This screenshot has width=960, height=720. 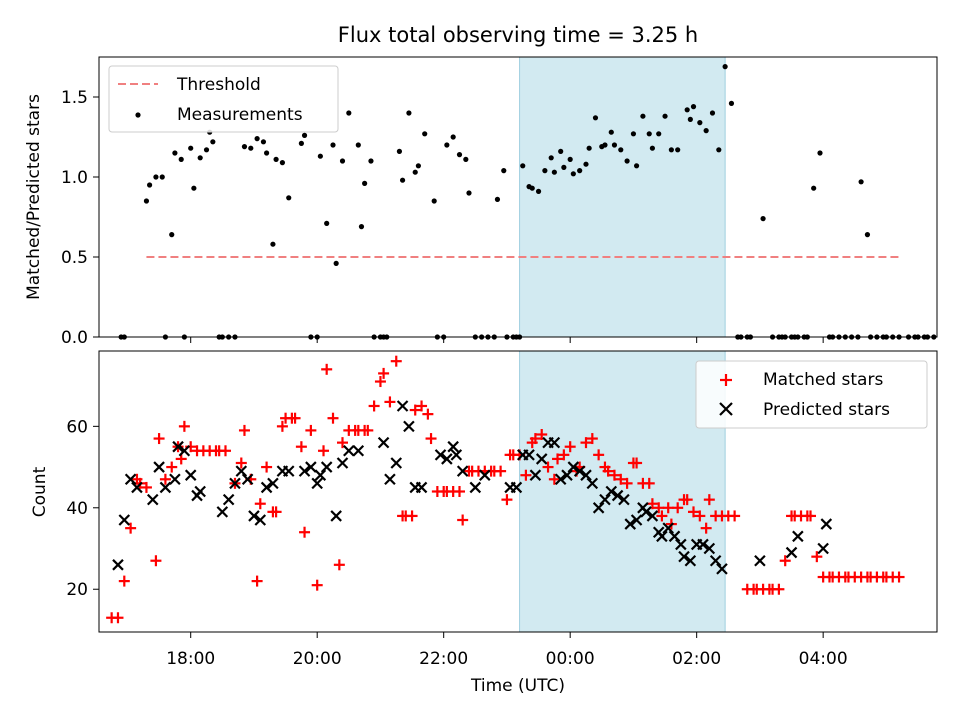 I want to click on bottom-y-axis: 20 40 60, so click(x=82, y=508).